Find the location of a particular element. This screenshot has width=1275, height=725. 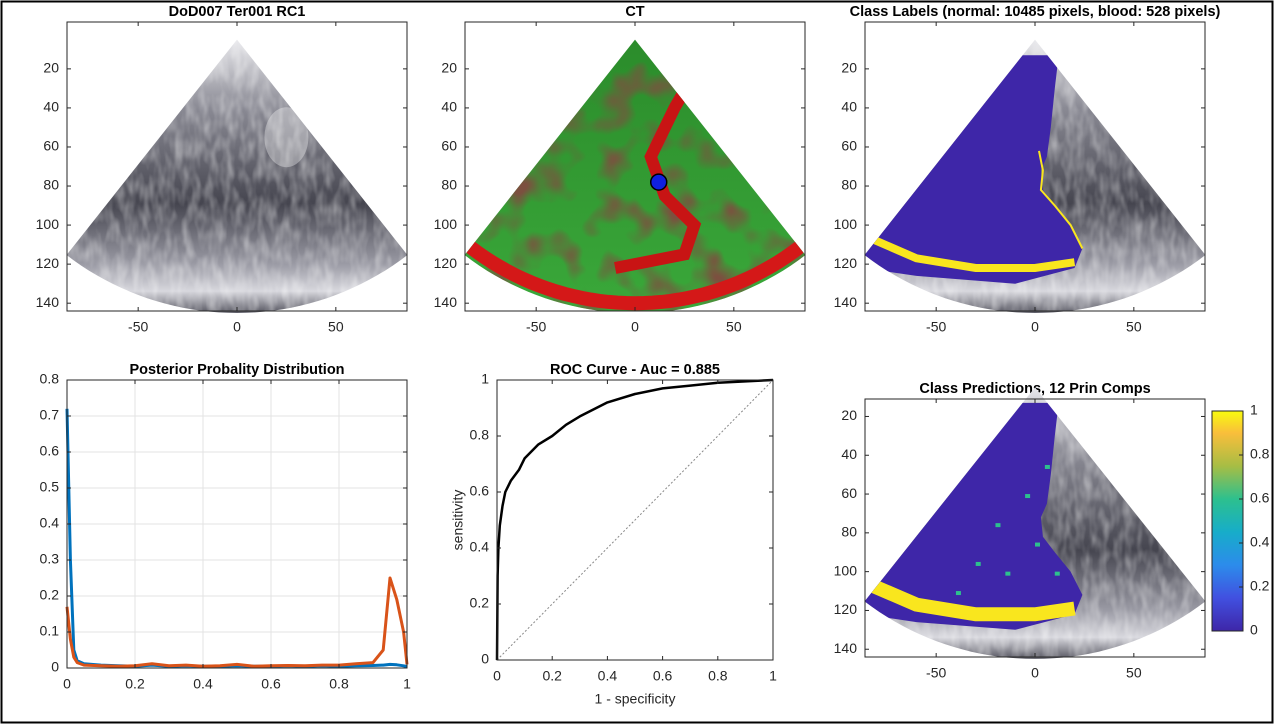

panel-title: DoD007 Ter001 RC1 is located at coordinates (237, 12).